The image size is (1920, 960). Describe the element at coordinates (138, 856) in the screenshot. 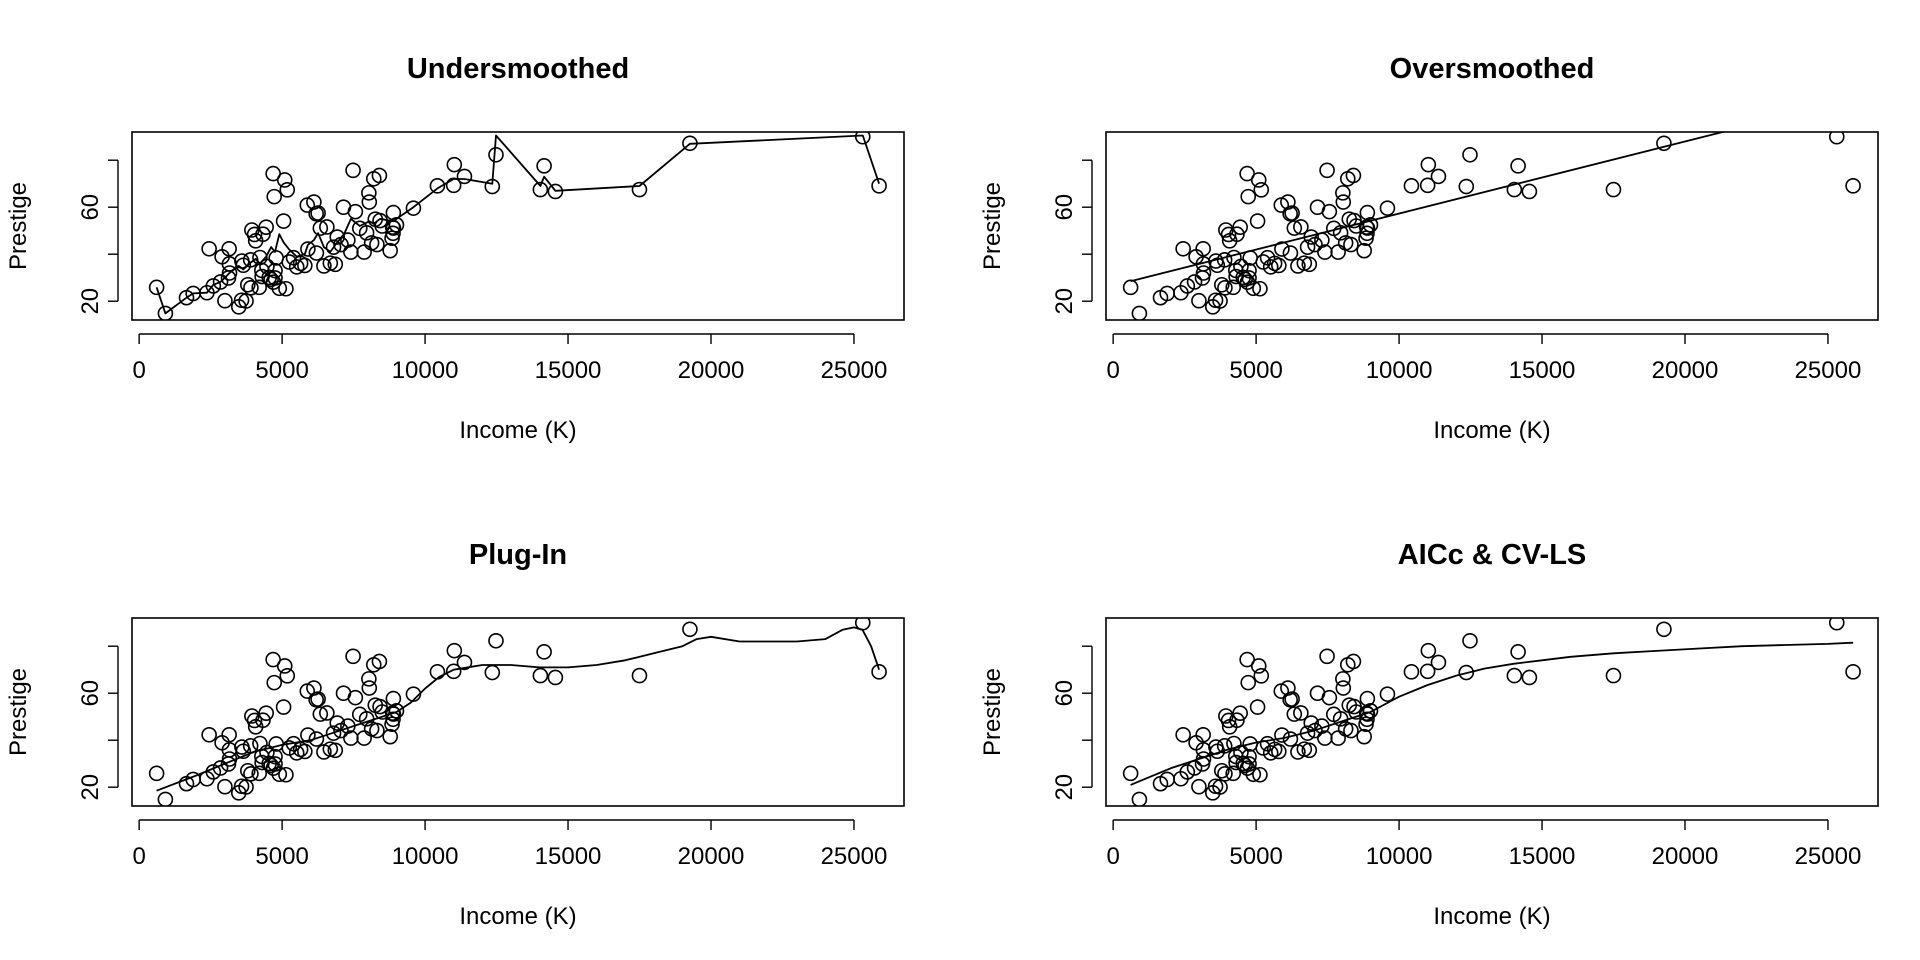

I see `x-tick-label: 0` at that location.